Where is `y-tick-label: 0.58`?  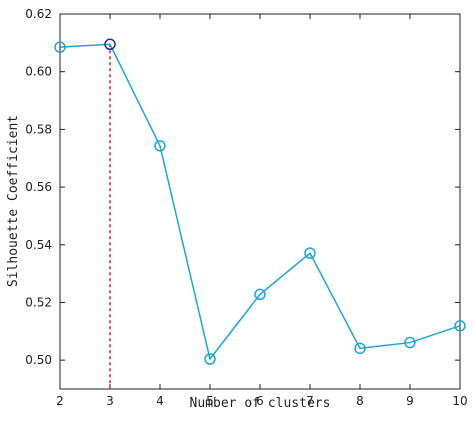 y-tick-label: 0.58 is located at coordinates (38, 129).